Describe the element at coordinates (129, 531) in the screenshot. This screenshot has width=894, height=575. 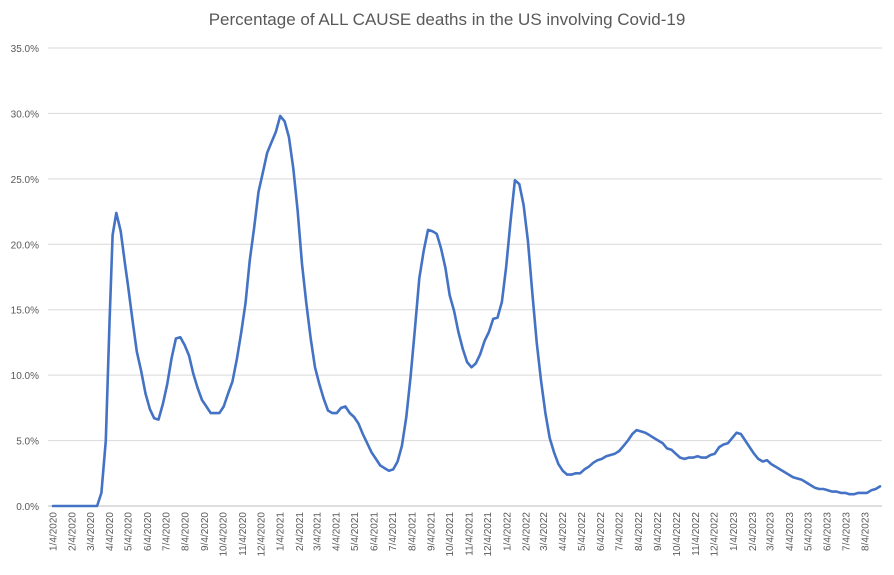
I see `x-tick-label: 5/4/2020` at that location.